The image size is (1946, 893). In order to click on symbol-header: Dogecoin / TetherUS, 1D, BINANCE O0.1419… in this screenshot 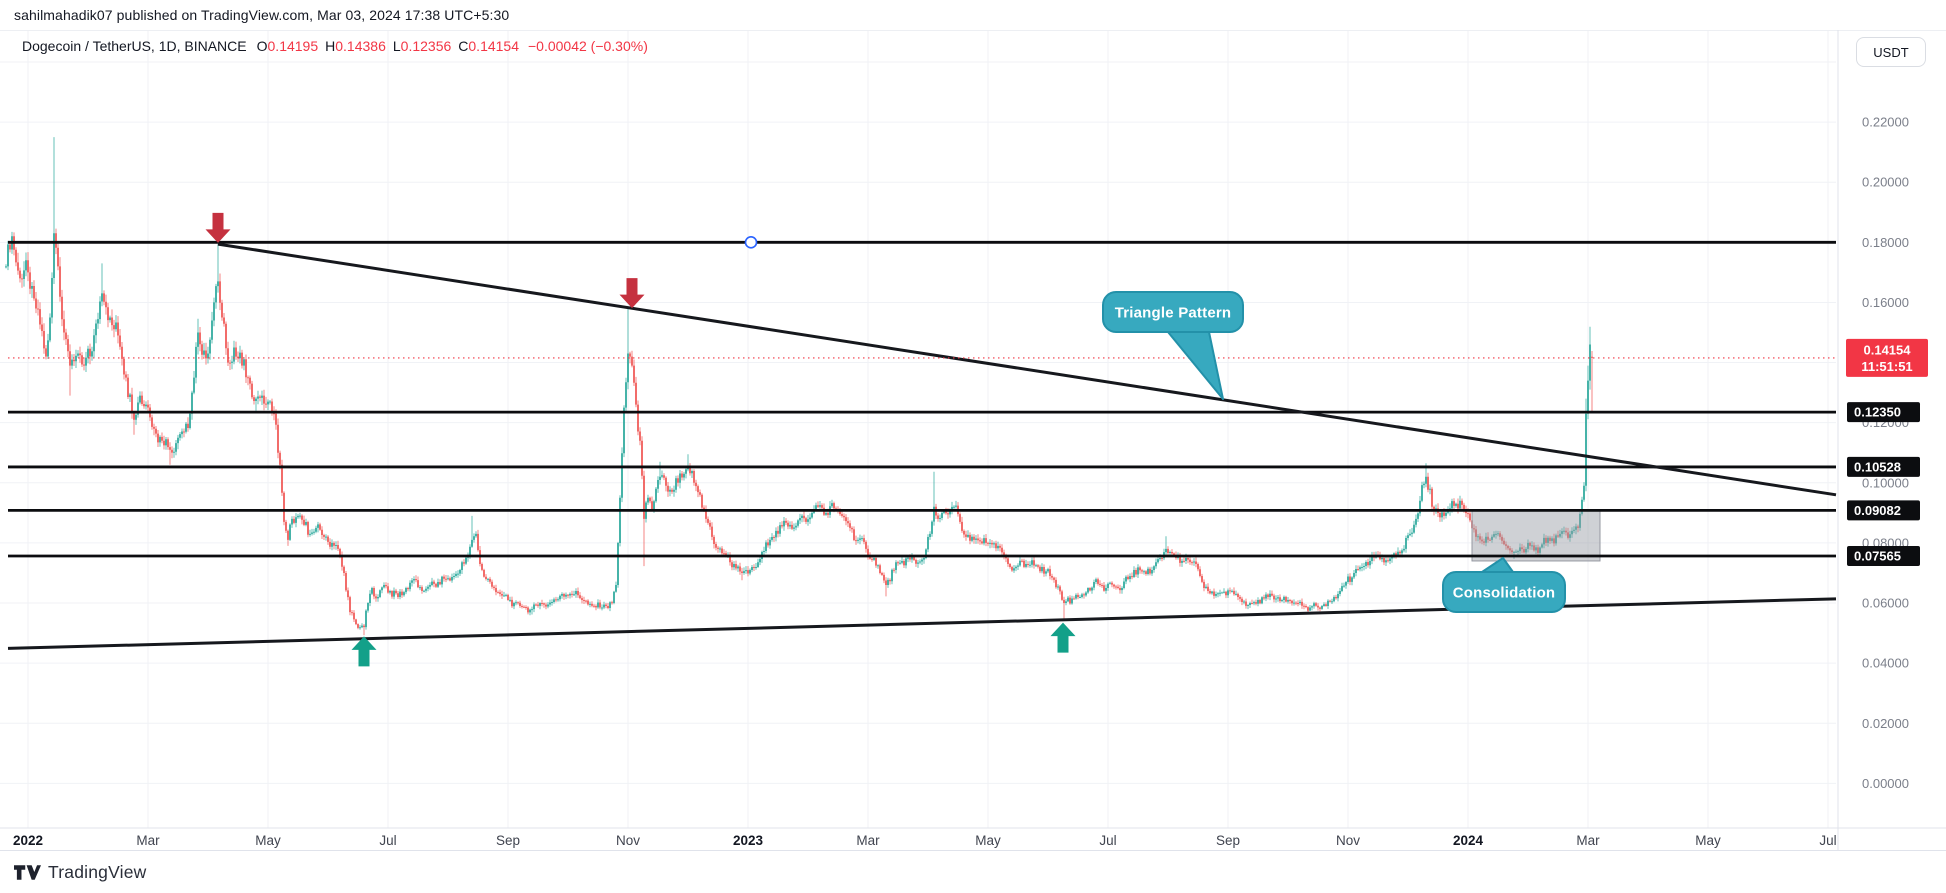, I will do `click(335, 46)`.